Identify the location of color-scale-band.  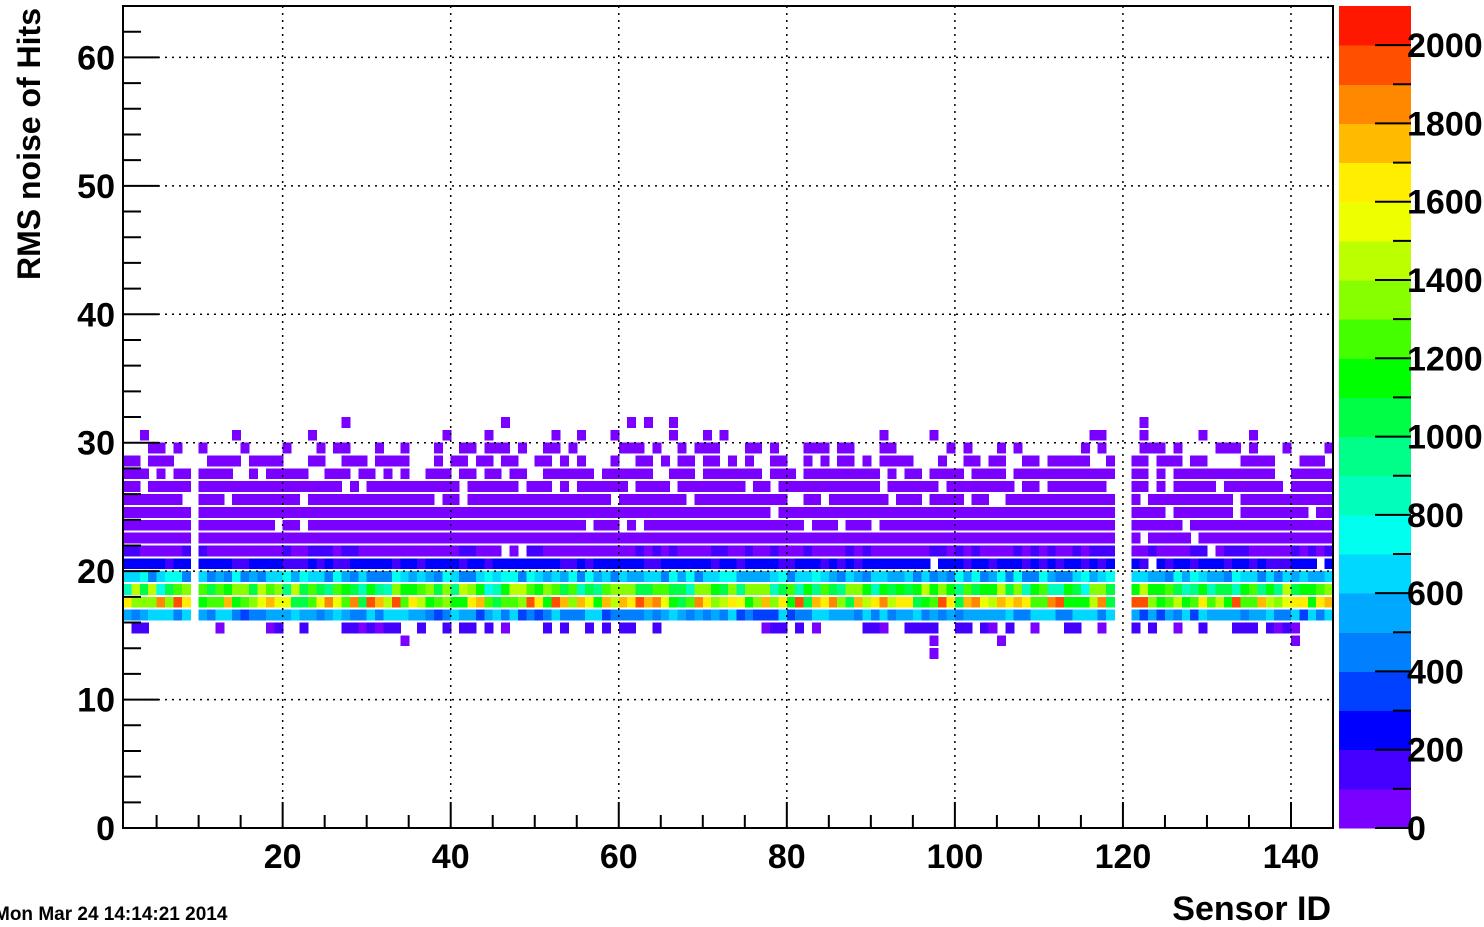
(1375, 456).